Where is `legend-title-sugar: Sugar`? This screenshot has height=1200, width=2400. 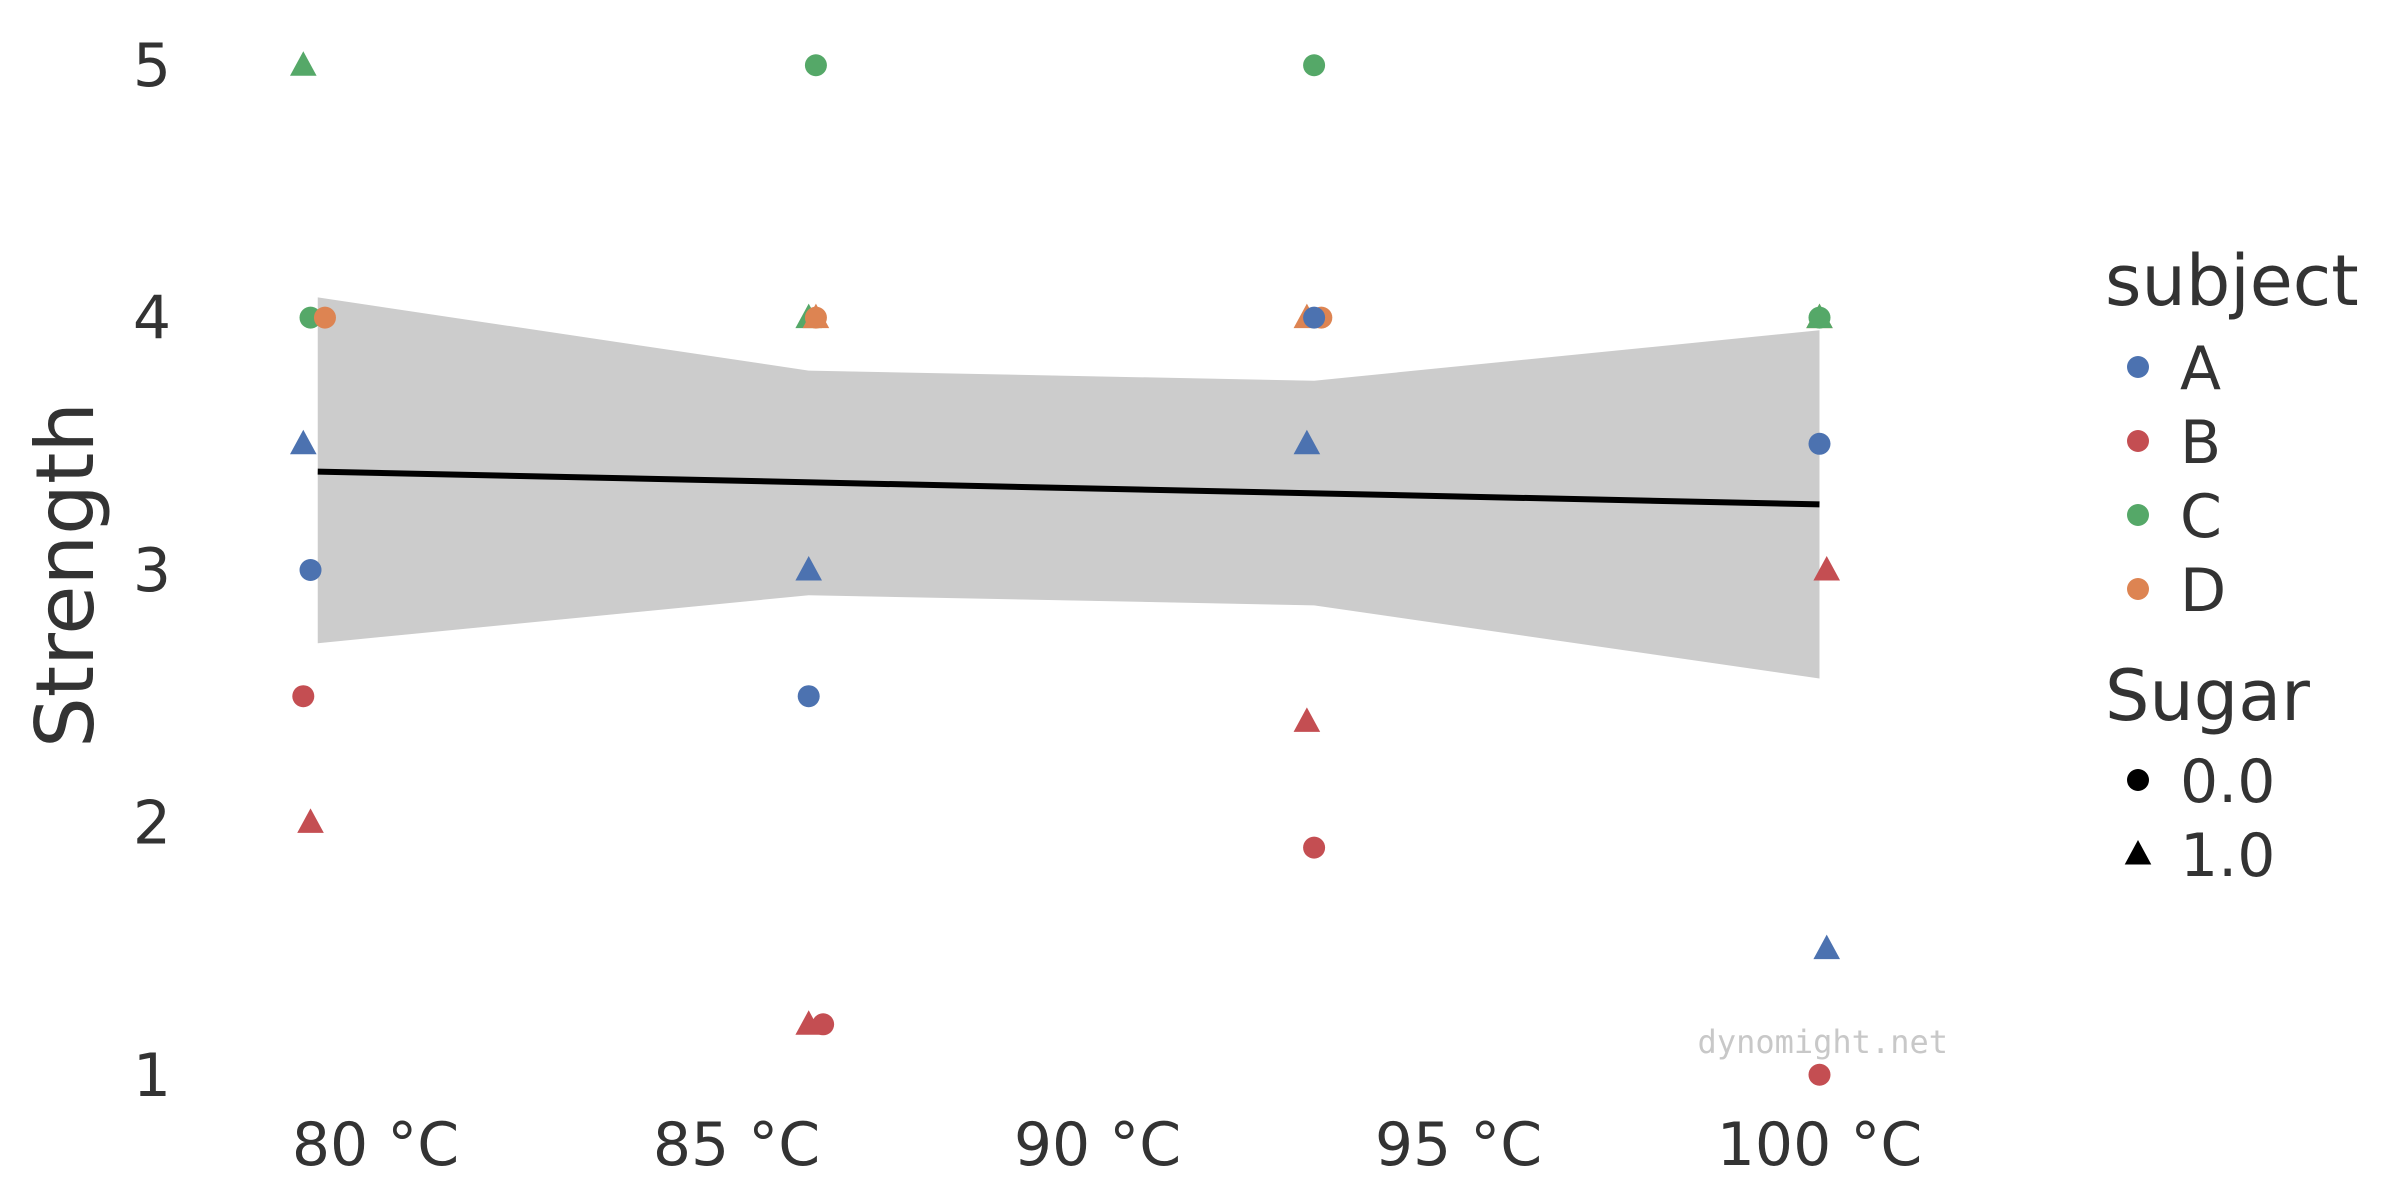
legend-title-sugar: Sugar is located at coordinates (2207, 696).